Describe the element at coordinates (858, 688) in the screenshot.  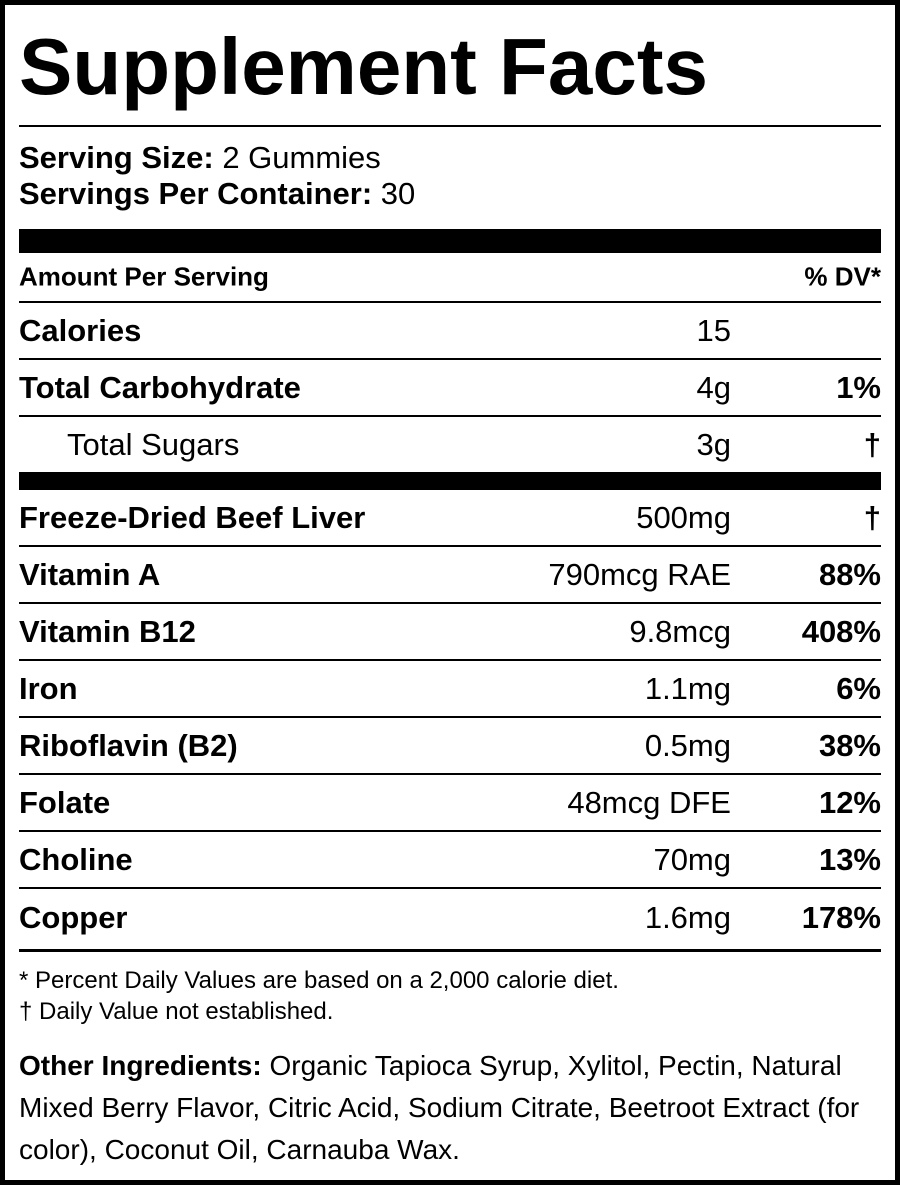
I see `nutrient-dv: 6%` at that location.